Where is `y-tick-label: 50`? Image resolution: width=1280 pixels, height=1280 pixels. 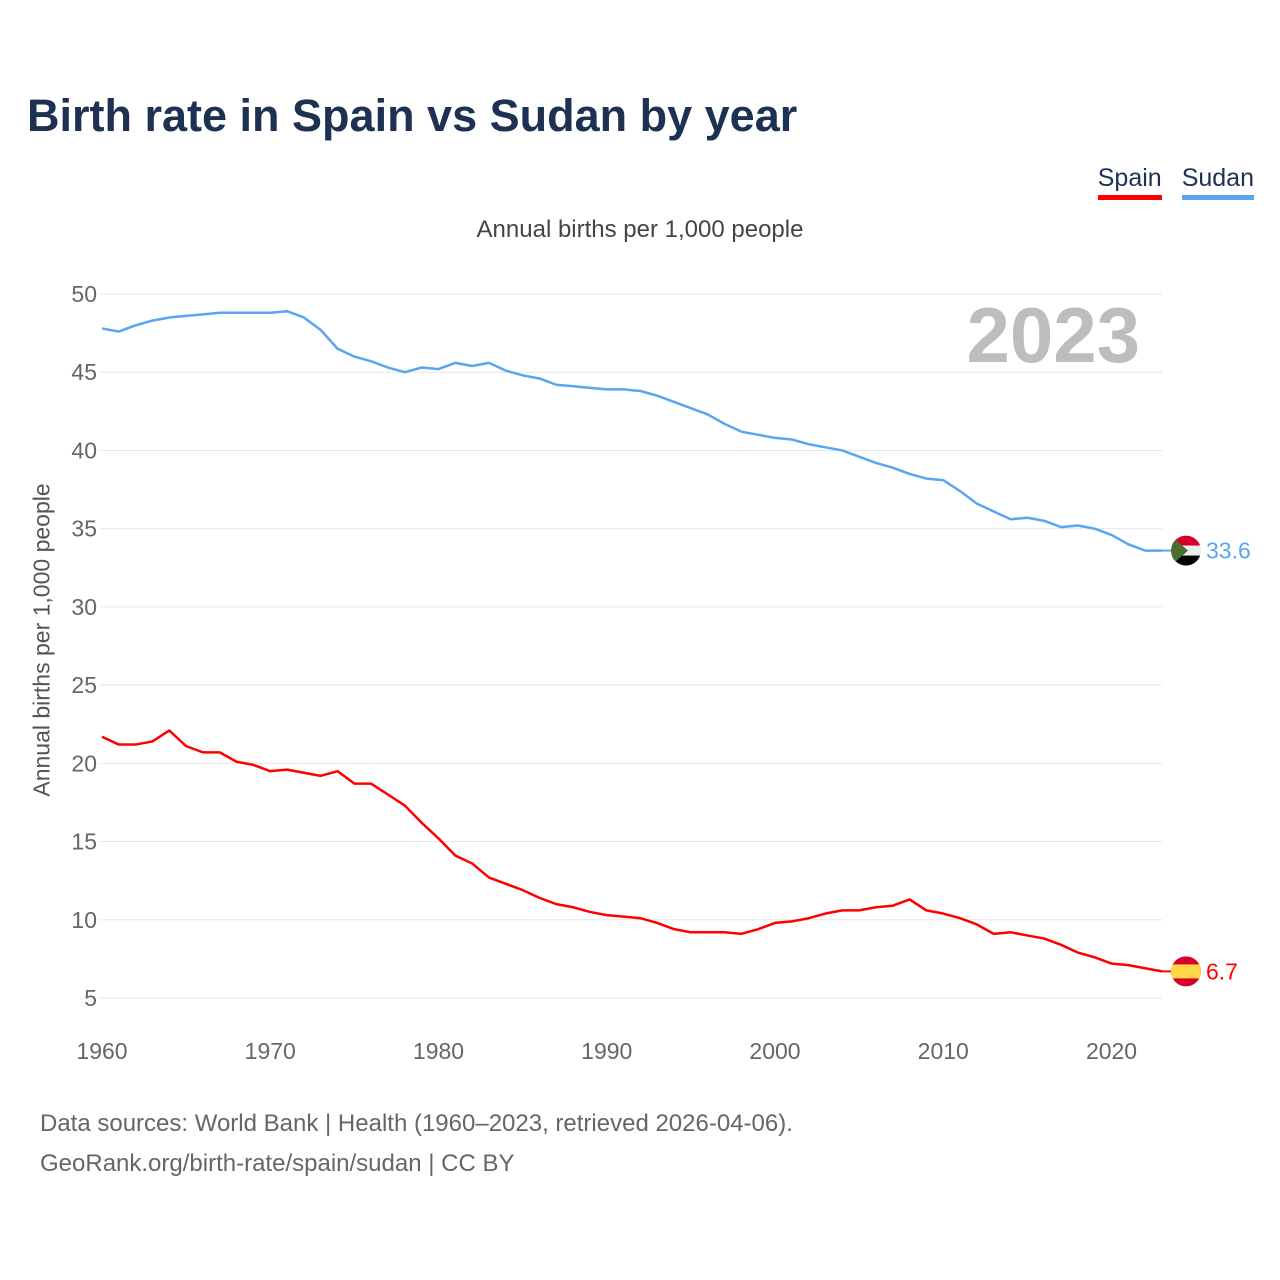
y-tick-label: 50 is located at coordinates (84, 294).